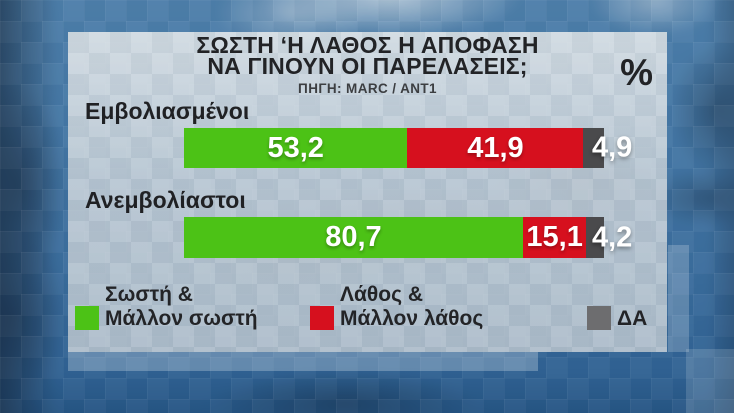 This screenshot has width=734, height=413. I want to click on chart-title-line2: ΝΑ ΓΙΝΟΥΝ ΟΙ ΠΑΡΕΛΑΣΕΙΣ;, so click(367, 66).